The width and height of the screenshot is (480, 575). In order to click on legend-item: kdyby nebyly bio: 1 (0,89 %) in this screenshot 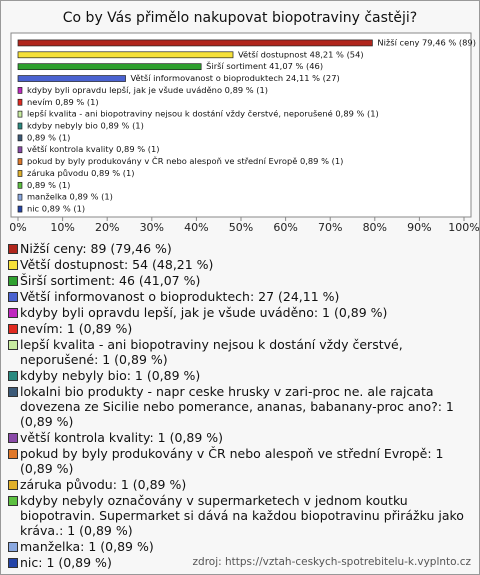, I will do `click(240, 375)`.